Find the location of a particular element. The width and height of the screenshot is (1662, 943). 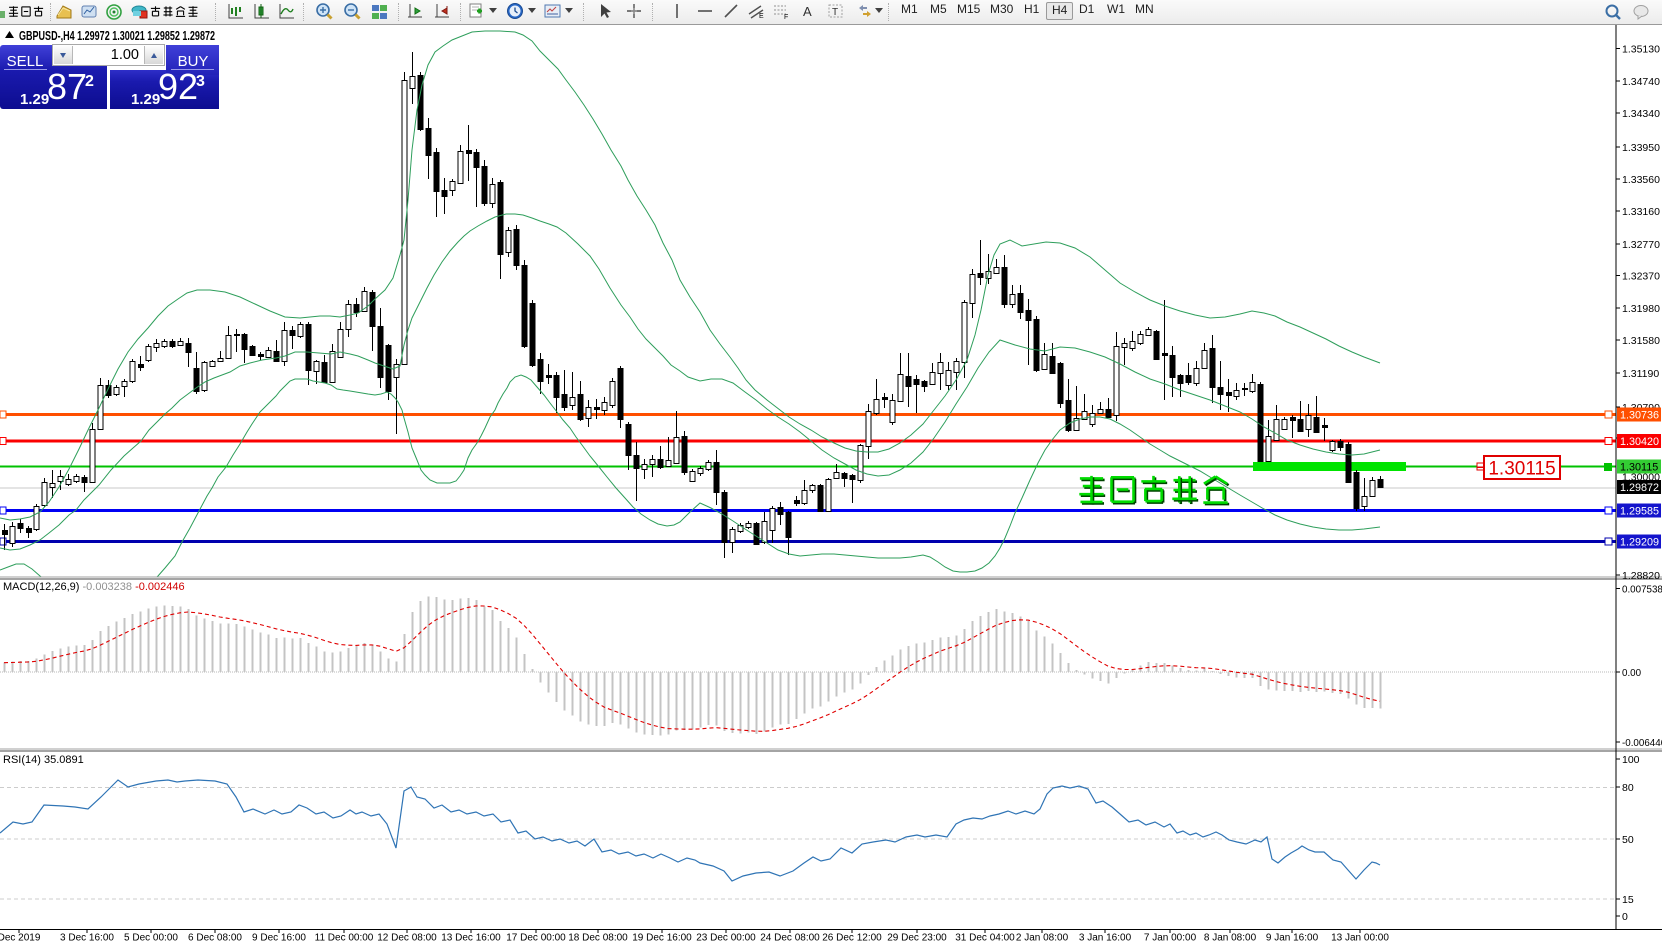

svg-text:MACD(12,26,9) -0.003238 -0.002: MACD(12,26,9) -0.003238 -0.002446 is located at coordinates (94, 587).